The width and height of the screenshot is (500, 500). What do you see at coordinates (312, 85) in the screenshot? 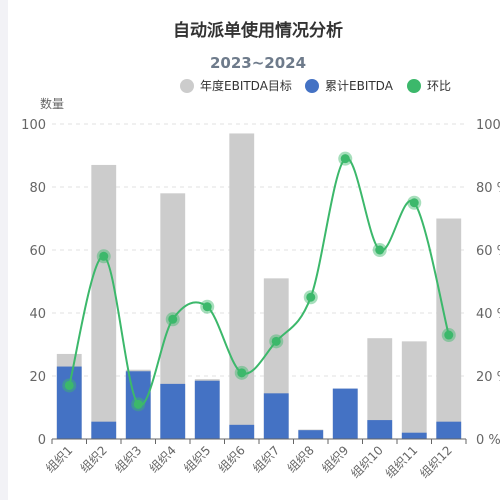
I see `legend-swatch-cumulative` at bounding box center [312, 85].